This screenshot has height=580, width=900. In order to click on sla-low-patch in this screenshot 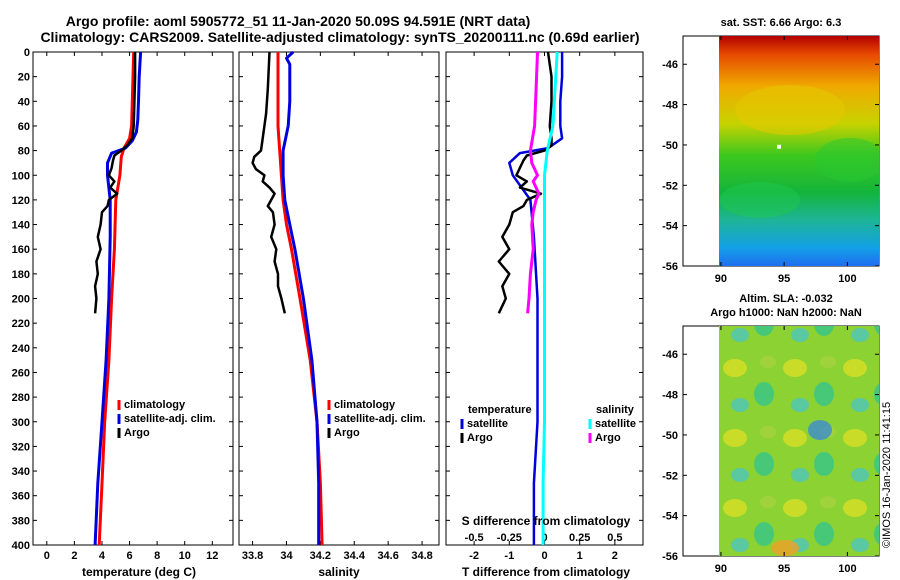, I will do `click(820, 430)`.